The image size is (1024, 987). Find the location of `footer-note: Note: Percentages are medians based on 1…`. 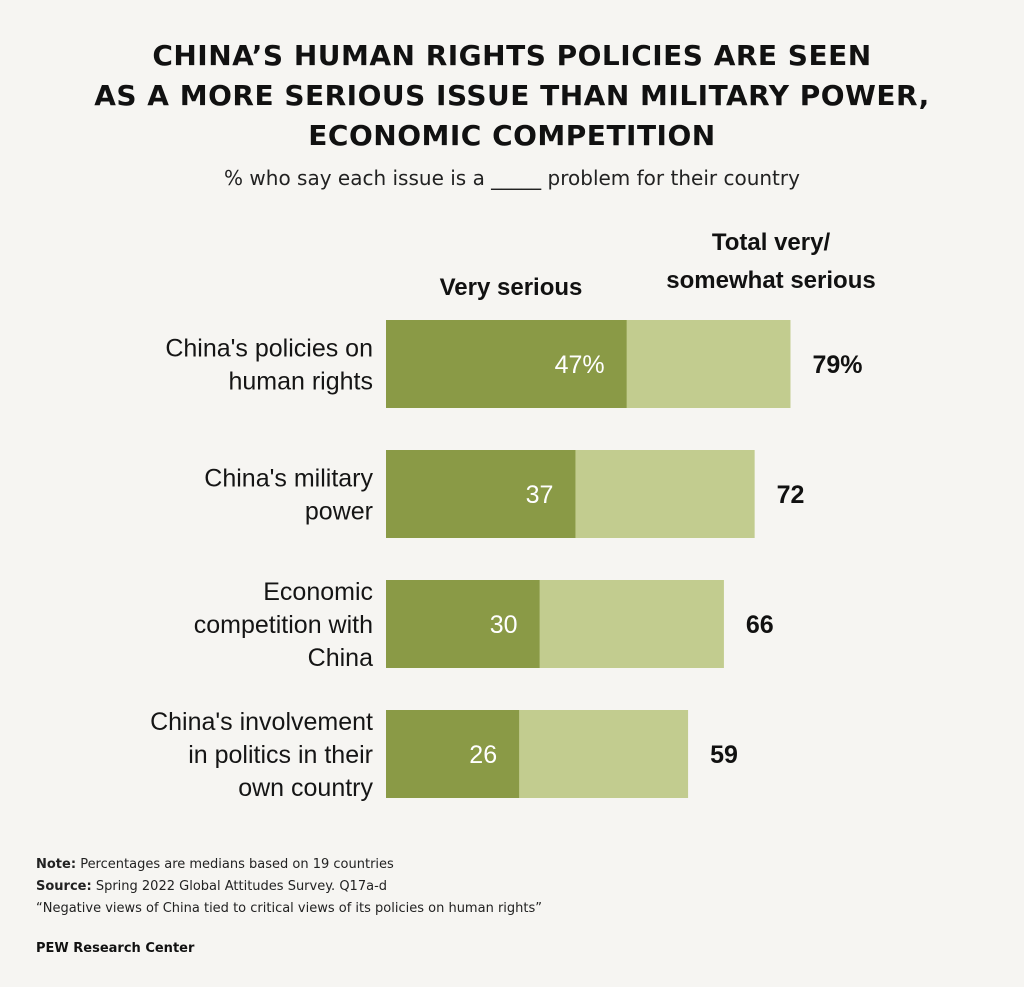

footer-note: Note: Percentages are medians based on 1… is located at coordinates (215, 864).